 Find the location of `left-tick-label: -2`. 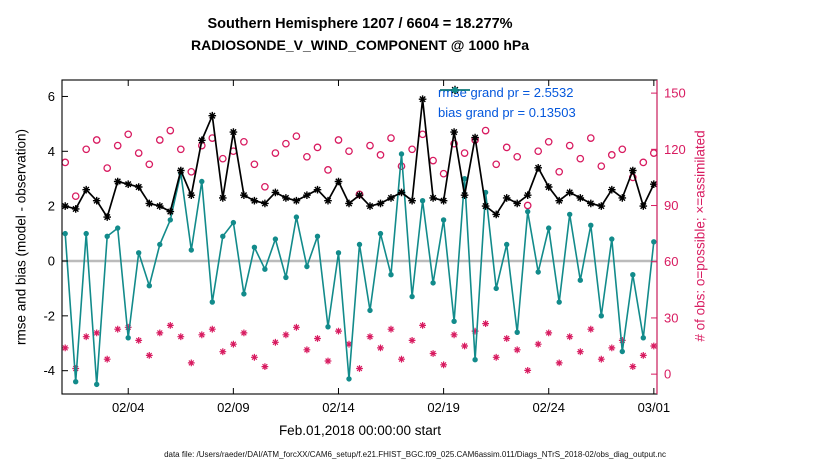

left-tick-label: -2 is located at coordinates (49, 315).